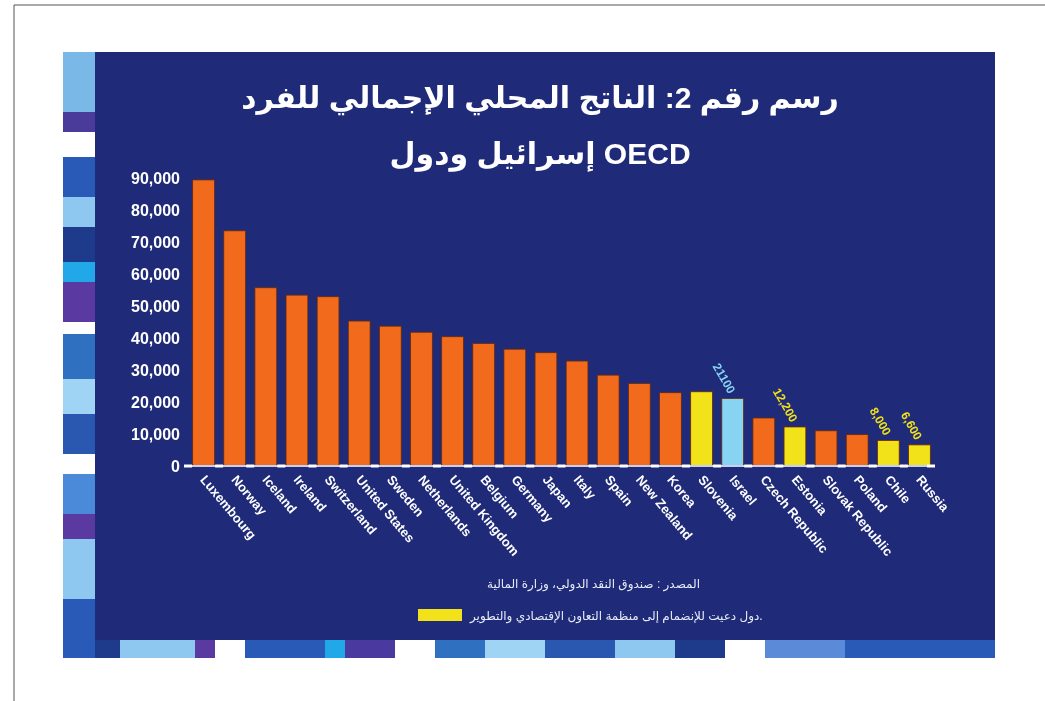 The width and height of the screenshot is (1045, 701). What do you see at coordinates (156, 210) in the screenshot?
I see `y-tick-label: 80,000` at bounding box center [156, 210].